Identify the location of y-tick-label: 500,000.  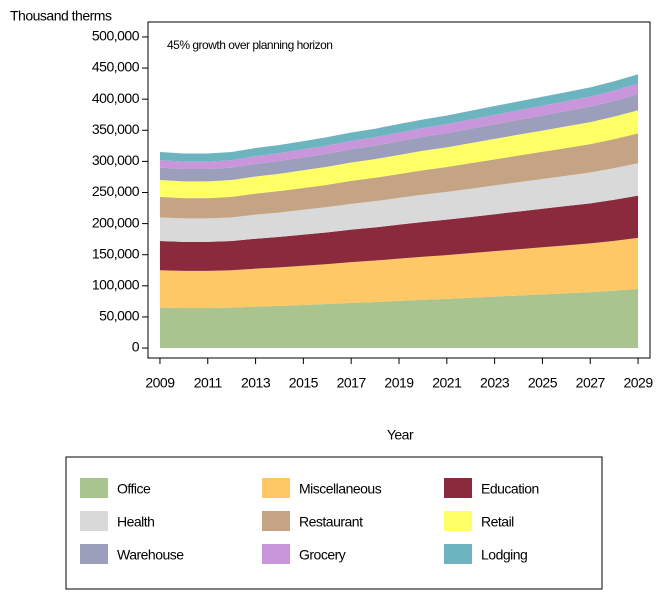
(116, 36).